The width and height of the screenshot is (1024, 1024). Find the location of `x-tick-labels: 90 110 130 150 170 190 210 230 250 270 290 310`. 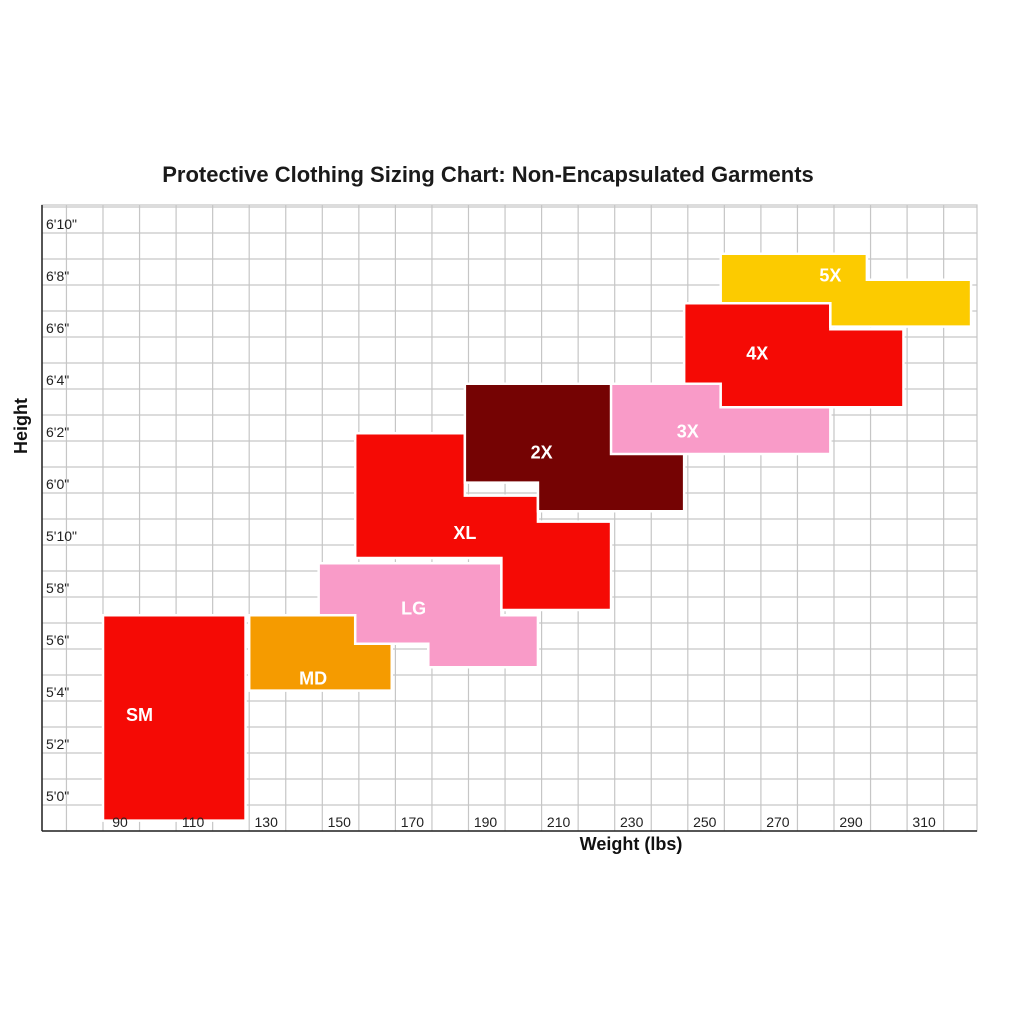

x-tick-labels: 90 110 130 150 170 190 210 230 250 270 290 310 is located at coordinates (524, 822).